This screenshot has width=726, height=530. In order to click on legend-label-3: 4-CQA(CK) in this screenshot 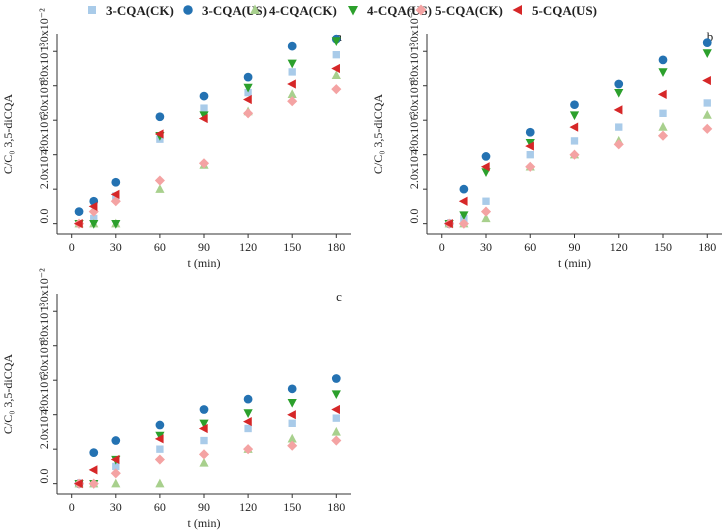, I will do `click(303, 10)`.